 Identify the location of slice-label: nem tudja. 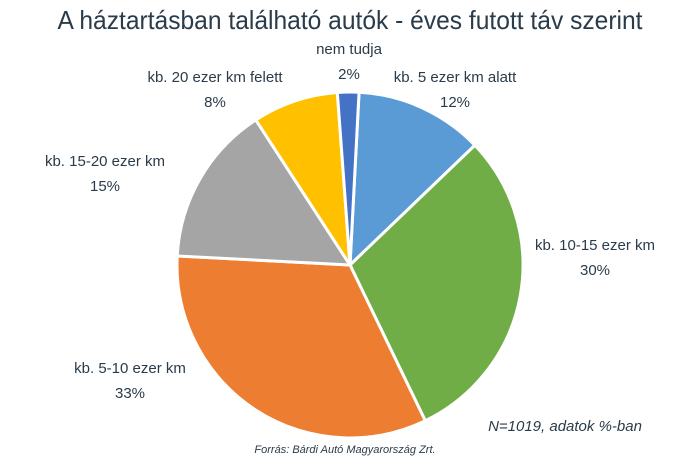
(349, 49).